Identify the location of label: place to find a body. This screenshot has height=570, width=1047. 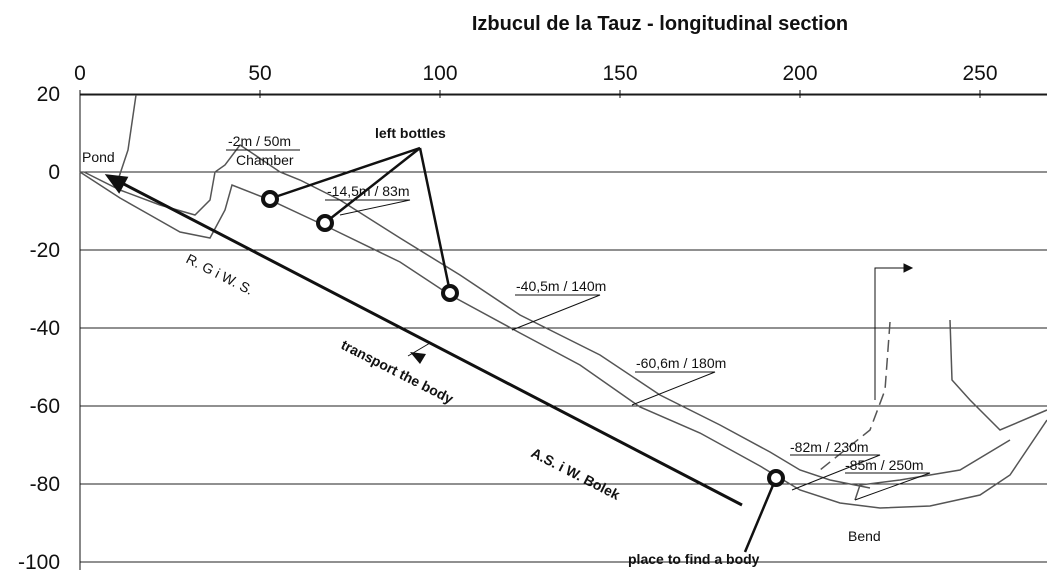
(694, 559).